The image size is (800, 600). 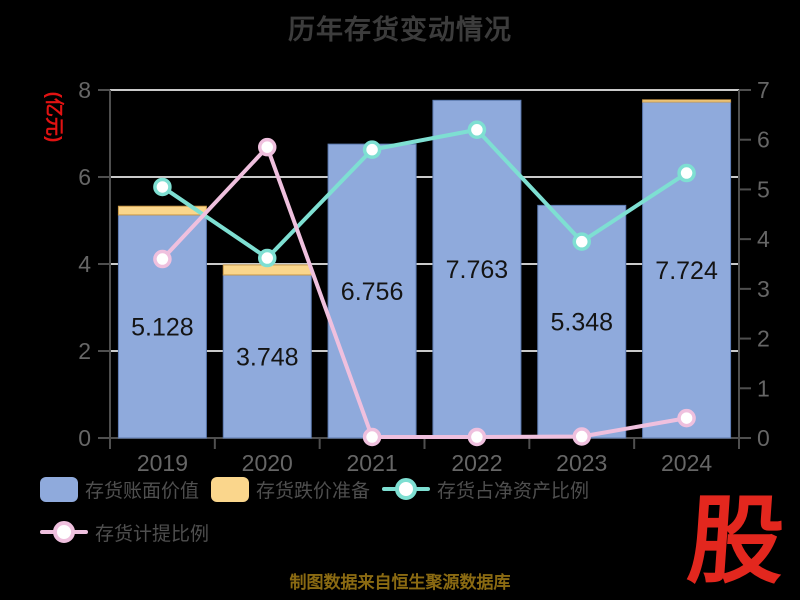 I want to click on legend-row-2: 存货计提比例, so click(x=314, y=532).